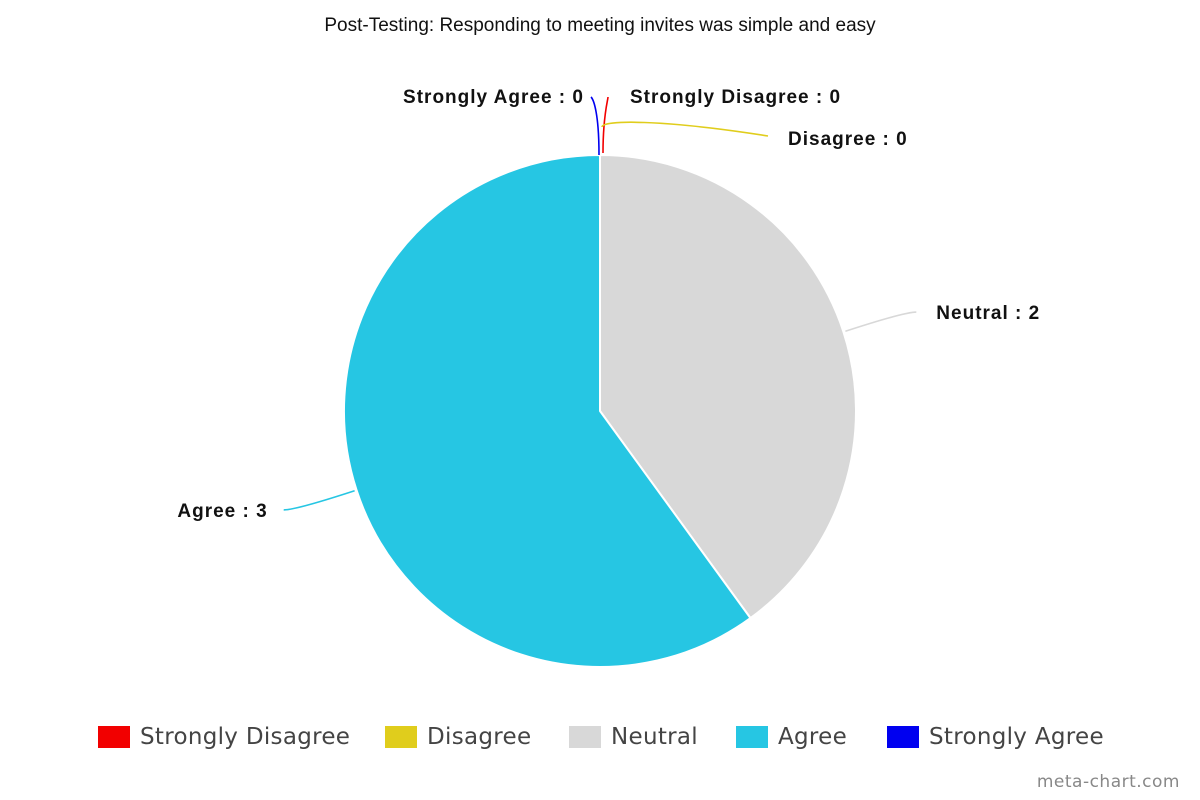 The image size is (1200, 800). What do you see at coordinates (1016, 737) in the screenshot?
I see `legend-label: Strongly Agree` at bounding box center [1016, 737].